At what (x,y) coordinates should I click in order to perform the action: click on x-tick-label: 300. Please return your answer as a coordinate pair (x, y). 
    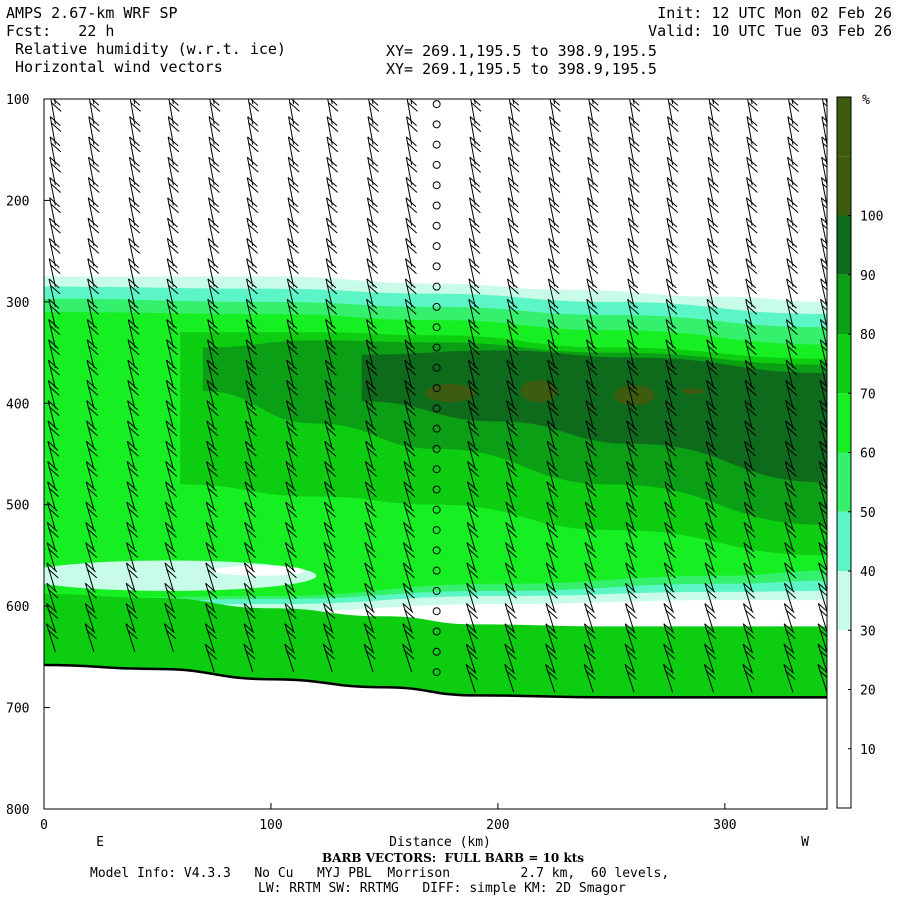
    Looking at the image, I should click on (724, 825).